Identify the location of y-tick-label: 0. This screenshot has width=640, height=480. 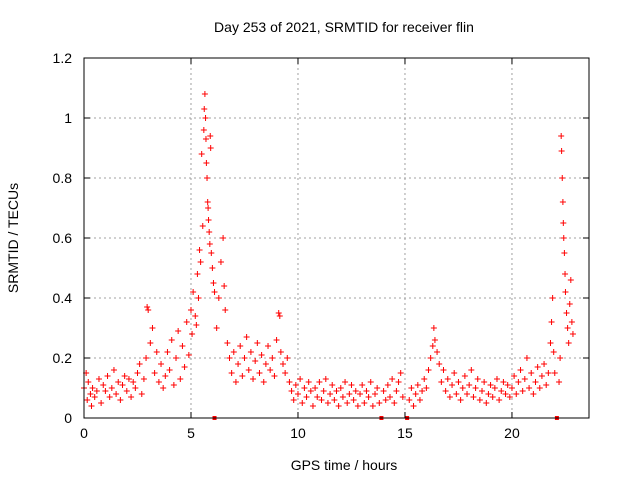
(68, 418).